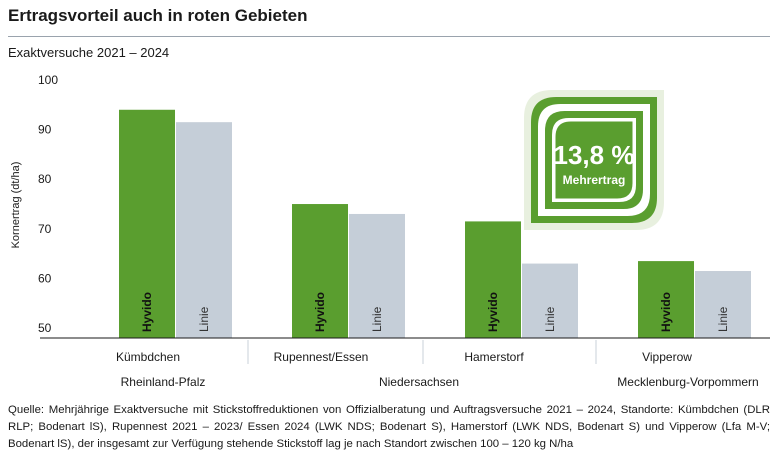  I want to click on badge-core, so click(594, 160).